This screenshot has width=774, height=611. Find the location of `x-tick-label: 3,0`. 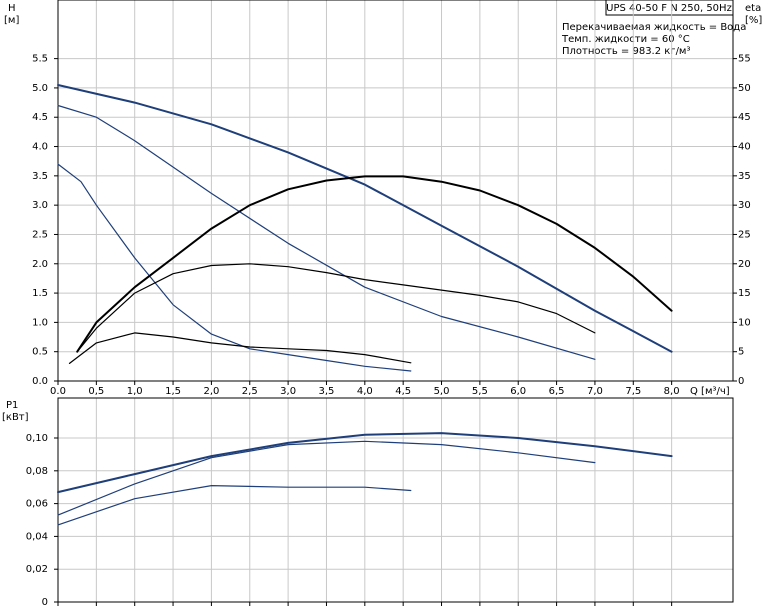

x-tick-label: 3,0 is located at coordinates (288, 391).